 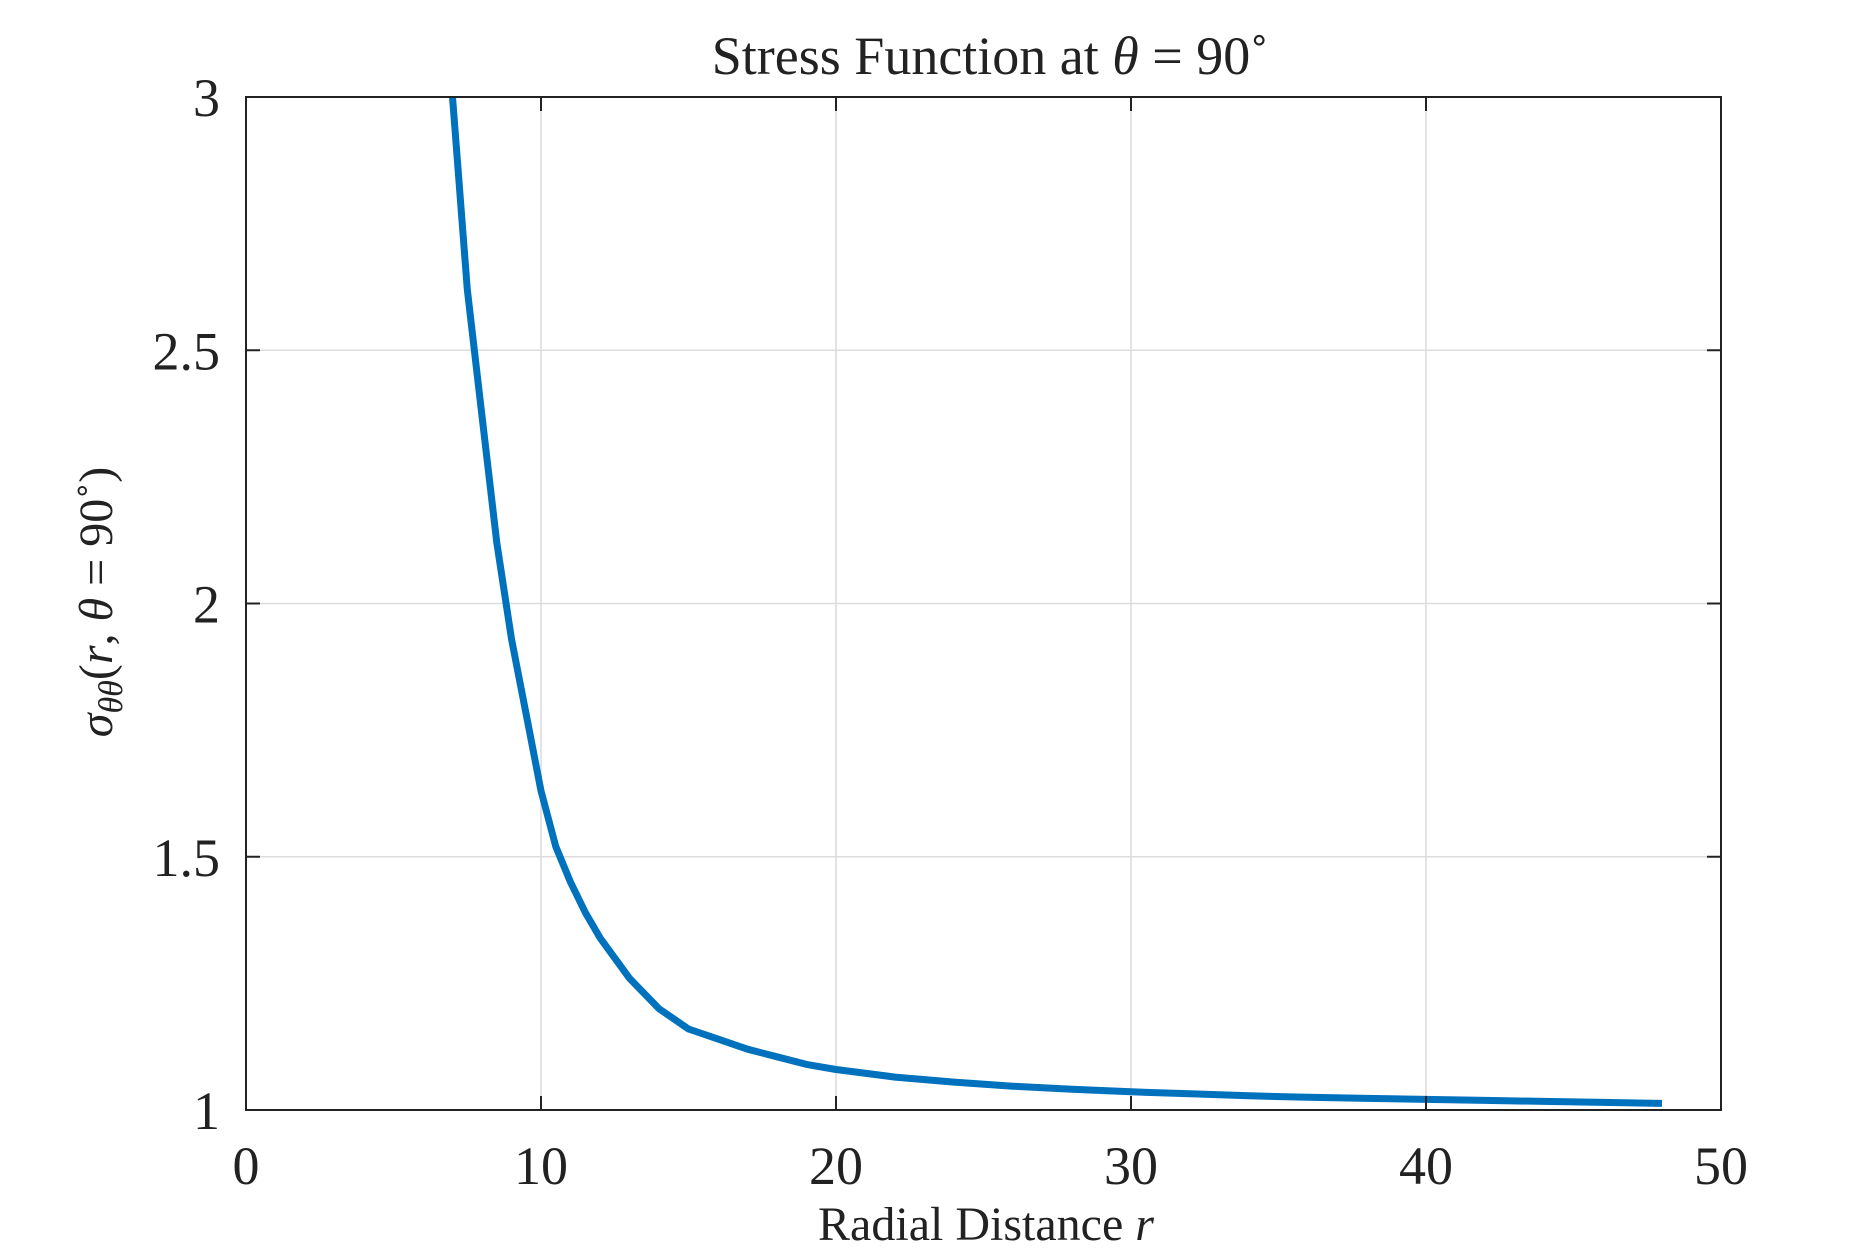 I want to click on y-axis-label-theta: θ, so click(x=96, y=610).